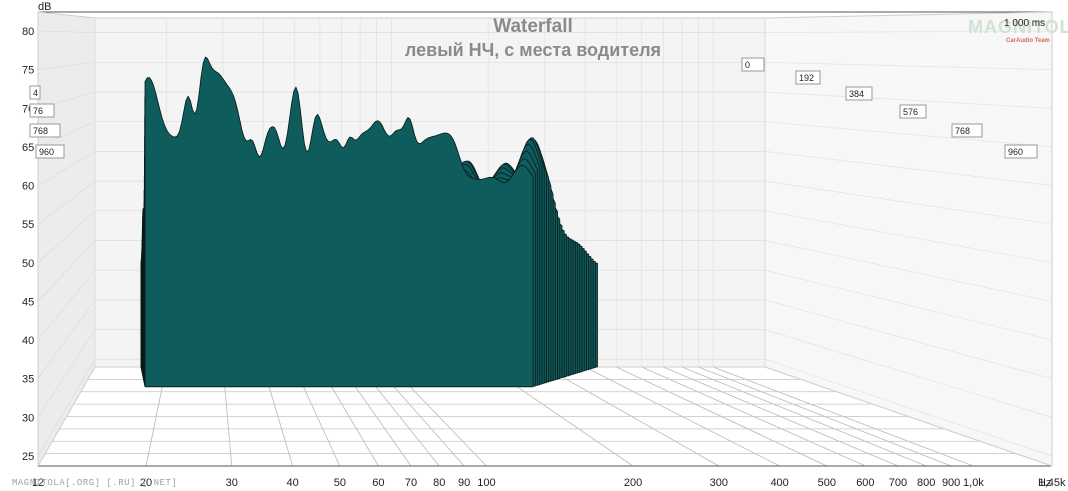  What do you see at coordinates (411, 483) in the screenshot?
I see `x-tick-label: 70` at bounding box center [411, 483].